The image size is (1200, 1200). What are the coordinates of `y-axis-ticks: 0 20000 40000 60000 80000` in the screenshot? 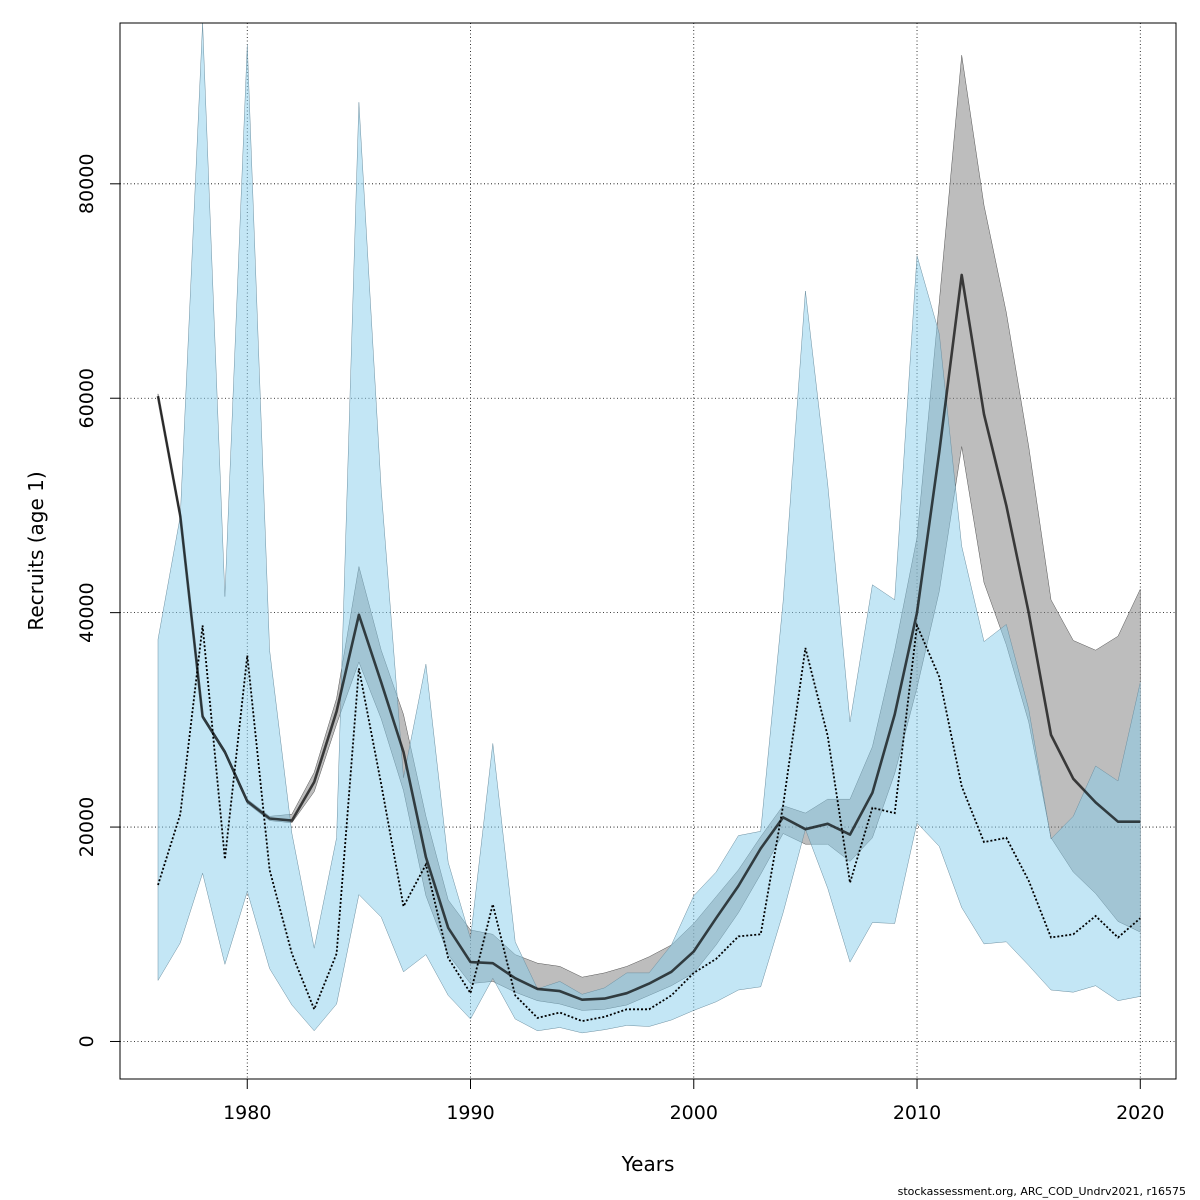 It's located at (98, 601).